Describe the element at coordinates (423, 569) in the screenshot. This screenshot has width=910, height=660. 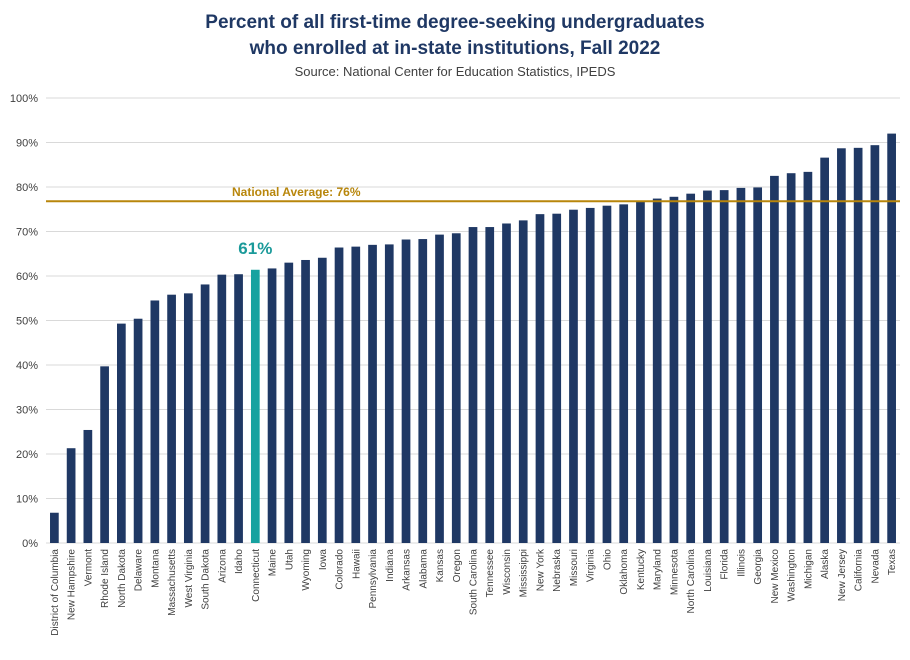
I see `x-tick-label: Alabama` at that location.